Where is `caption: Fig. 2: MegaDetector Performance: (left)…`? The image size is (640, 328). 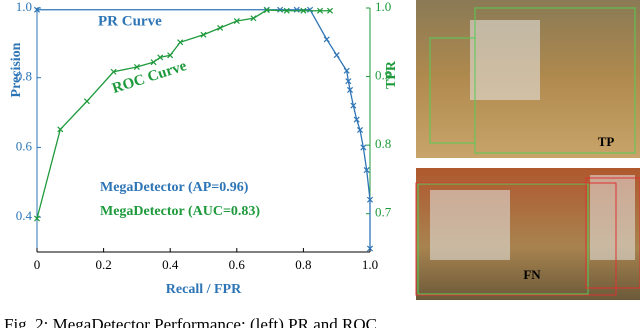
caption: Fig. 2: MegaDetector Performance: (left)… is located at coordinates (190, 321).